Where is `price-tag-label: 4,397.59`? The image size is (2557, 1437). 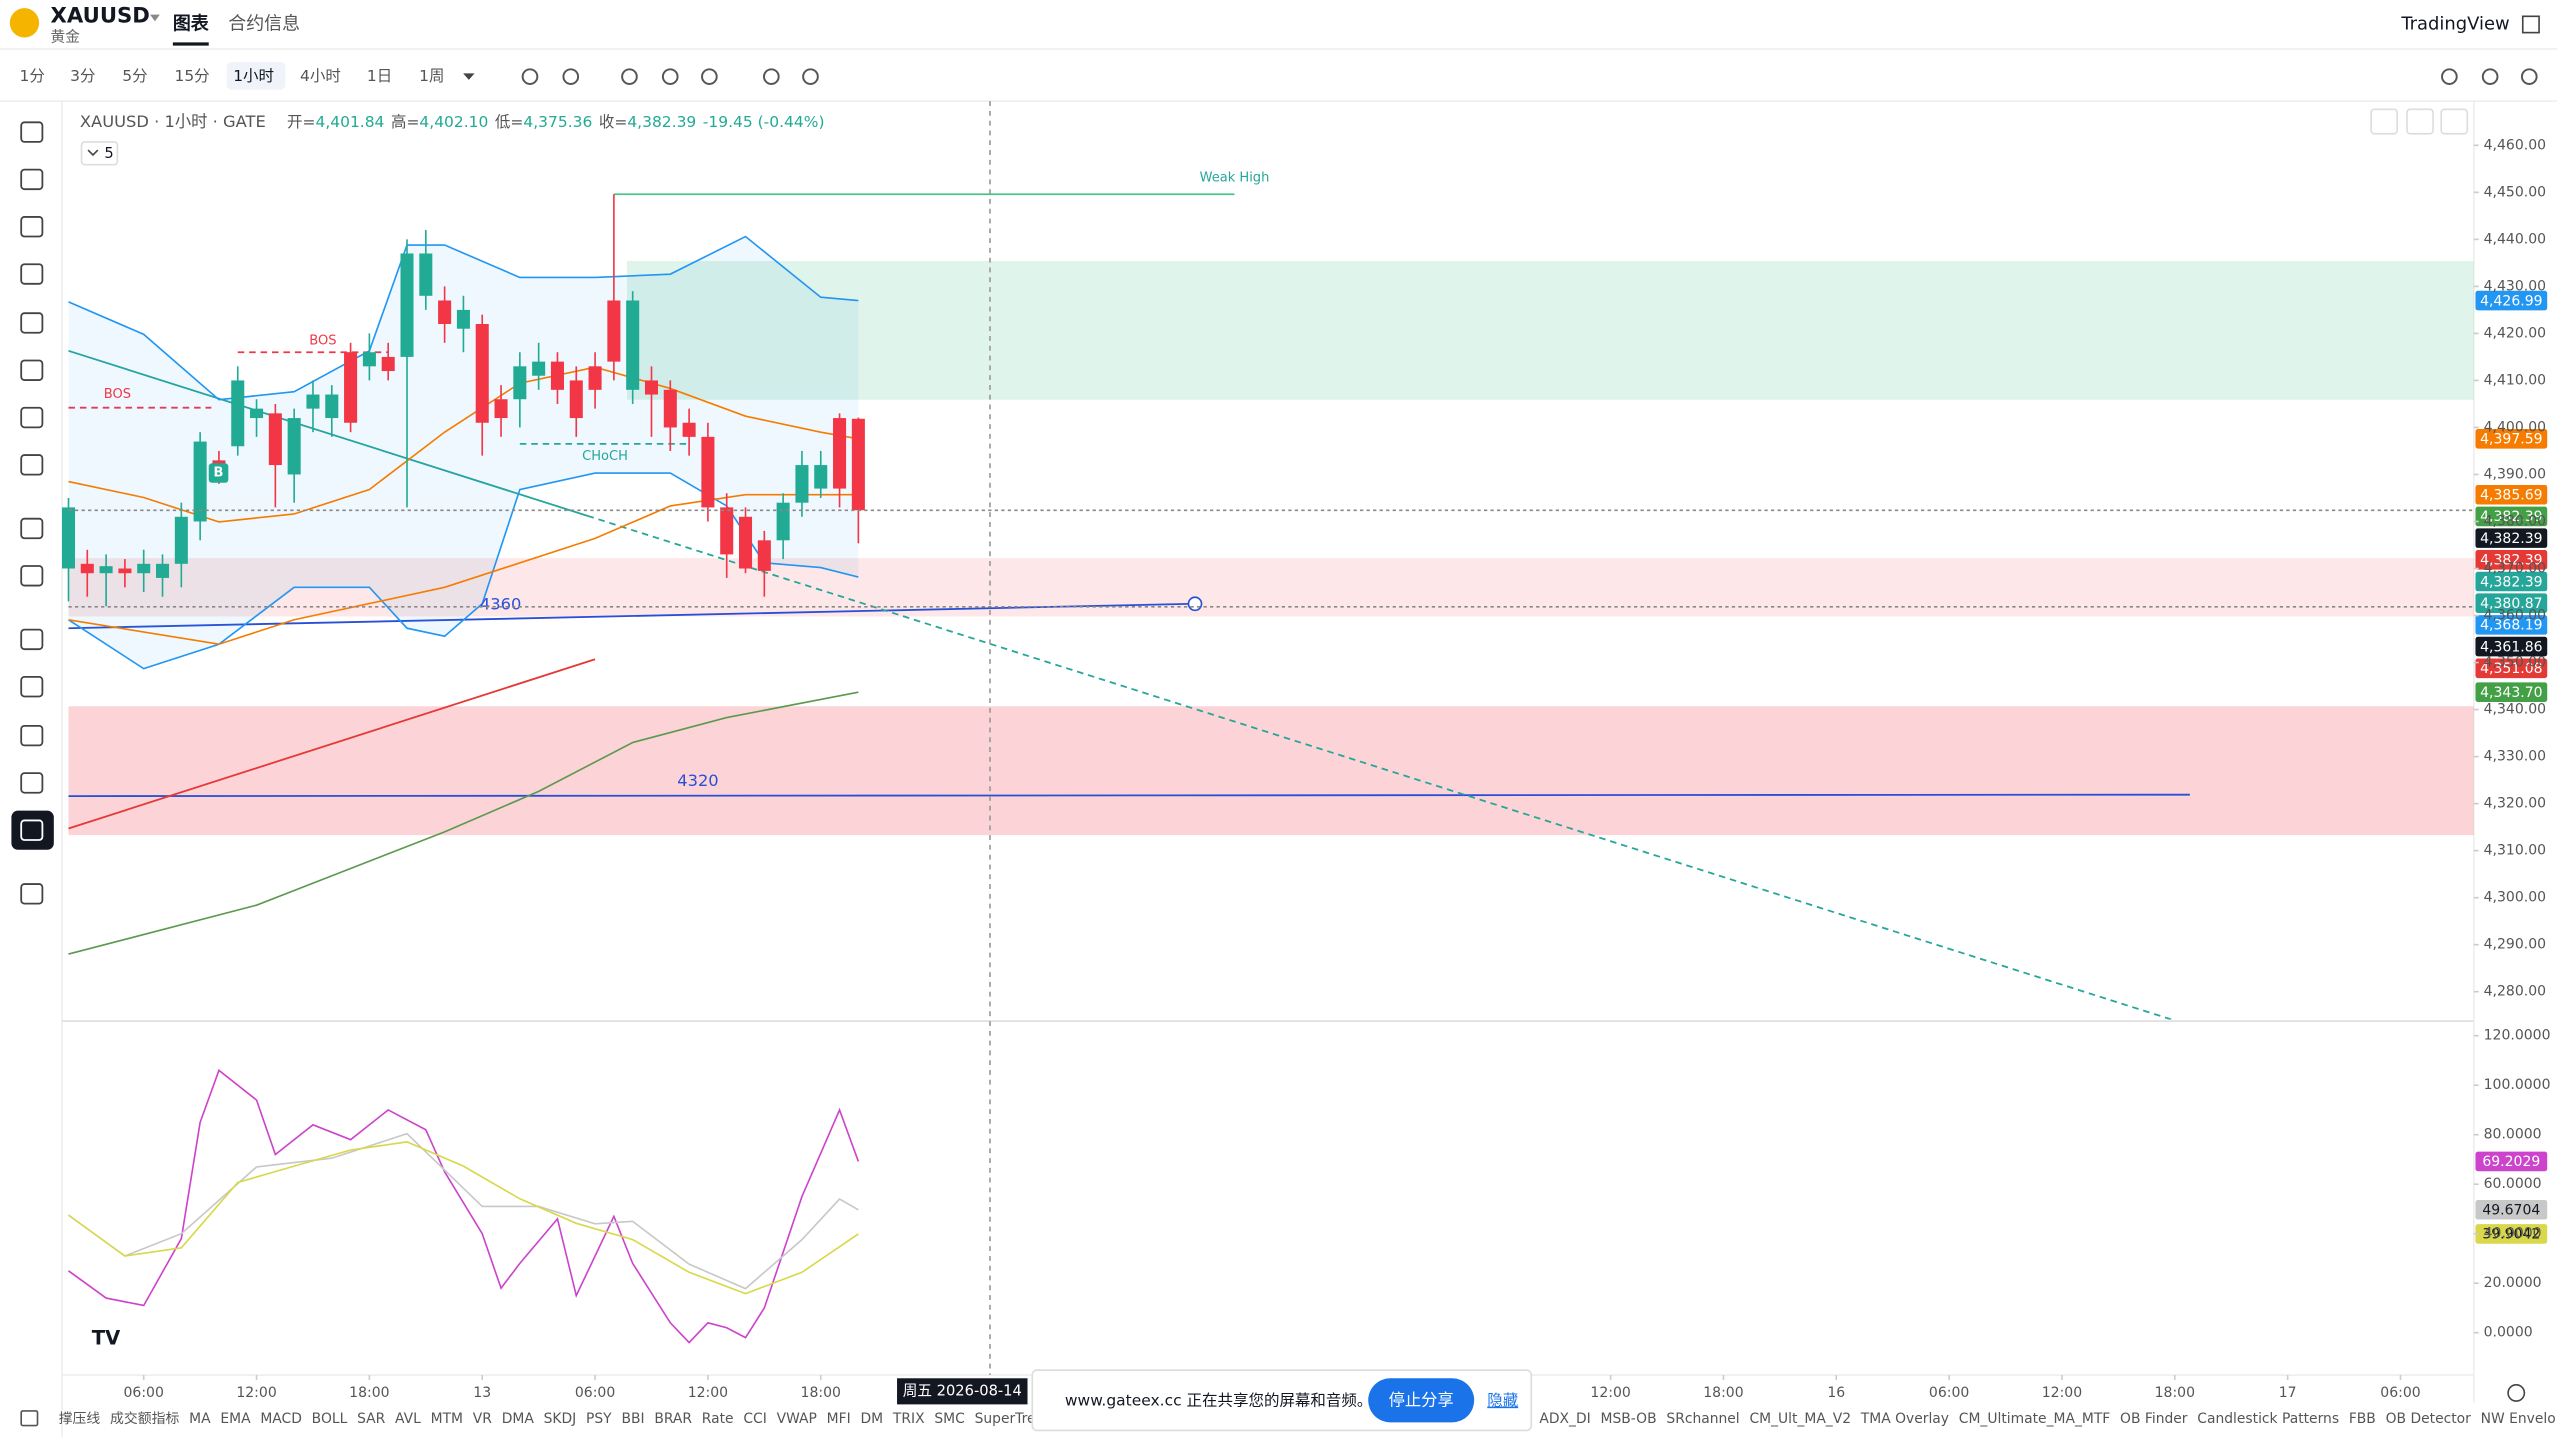
price-tag-label: 4,397.59 is located at coordinates (2511, 440).